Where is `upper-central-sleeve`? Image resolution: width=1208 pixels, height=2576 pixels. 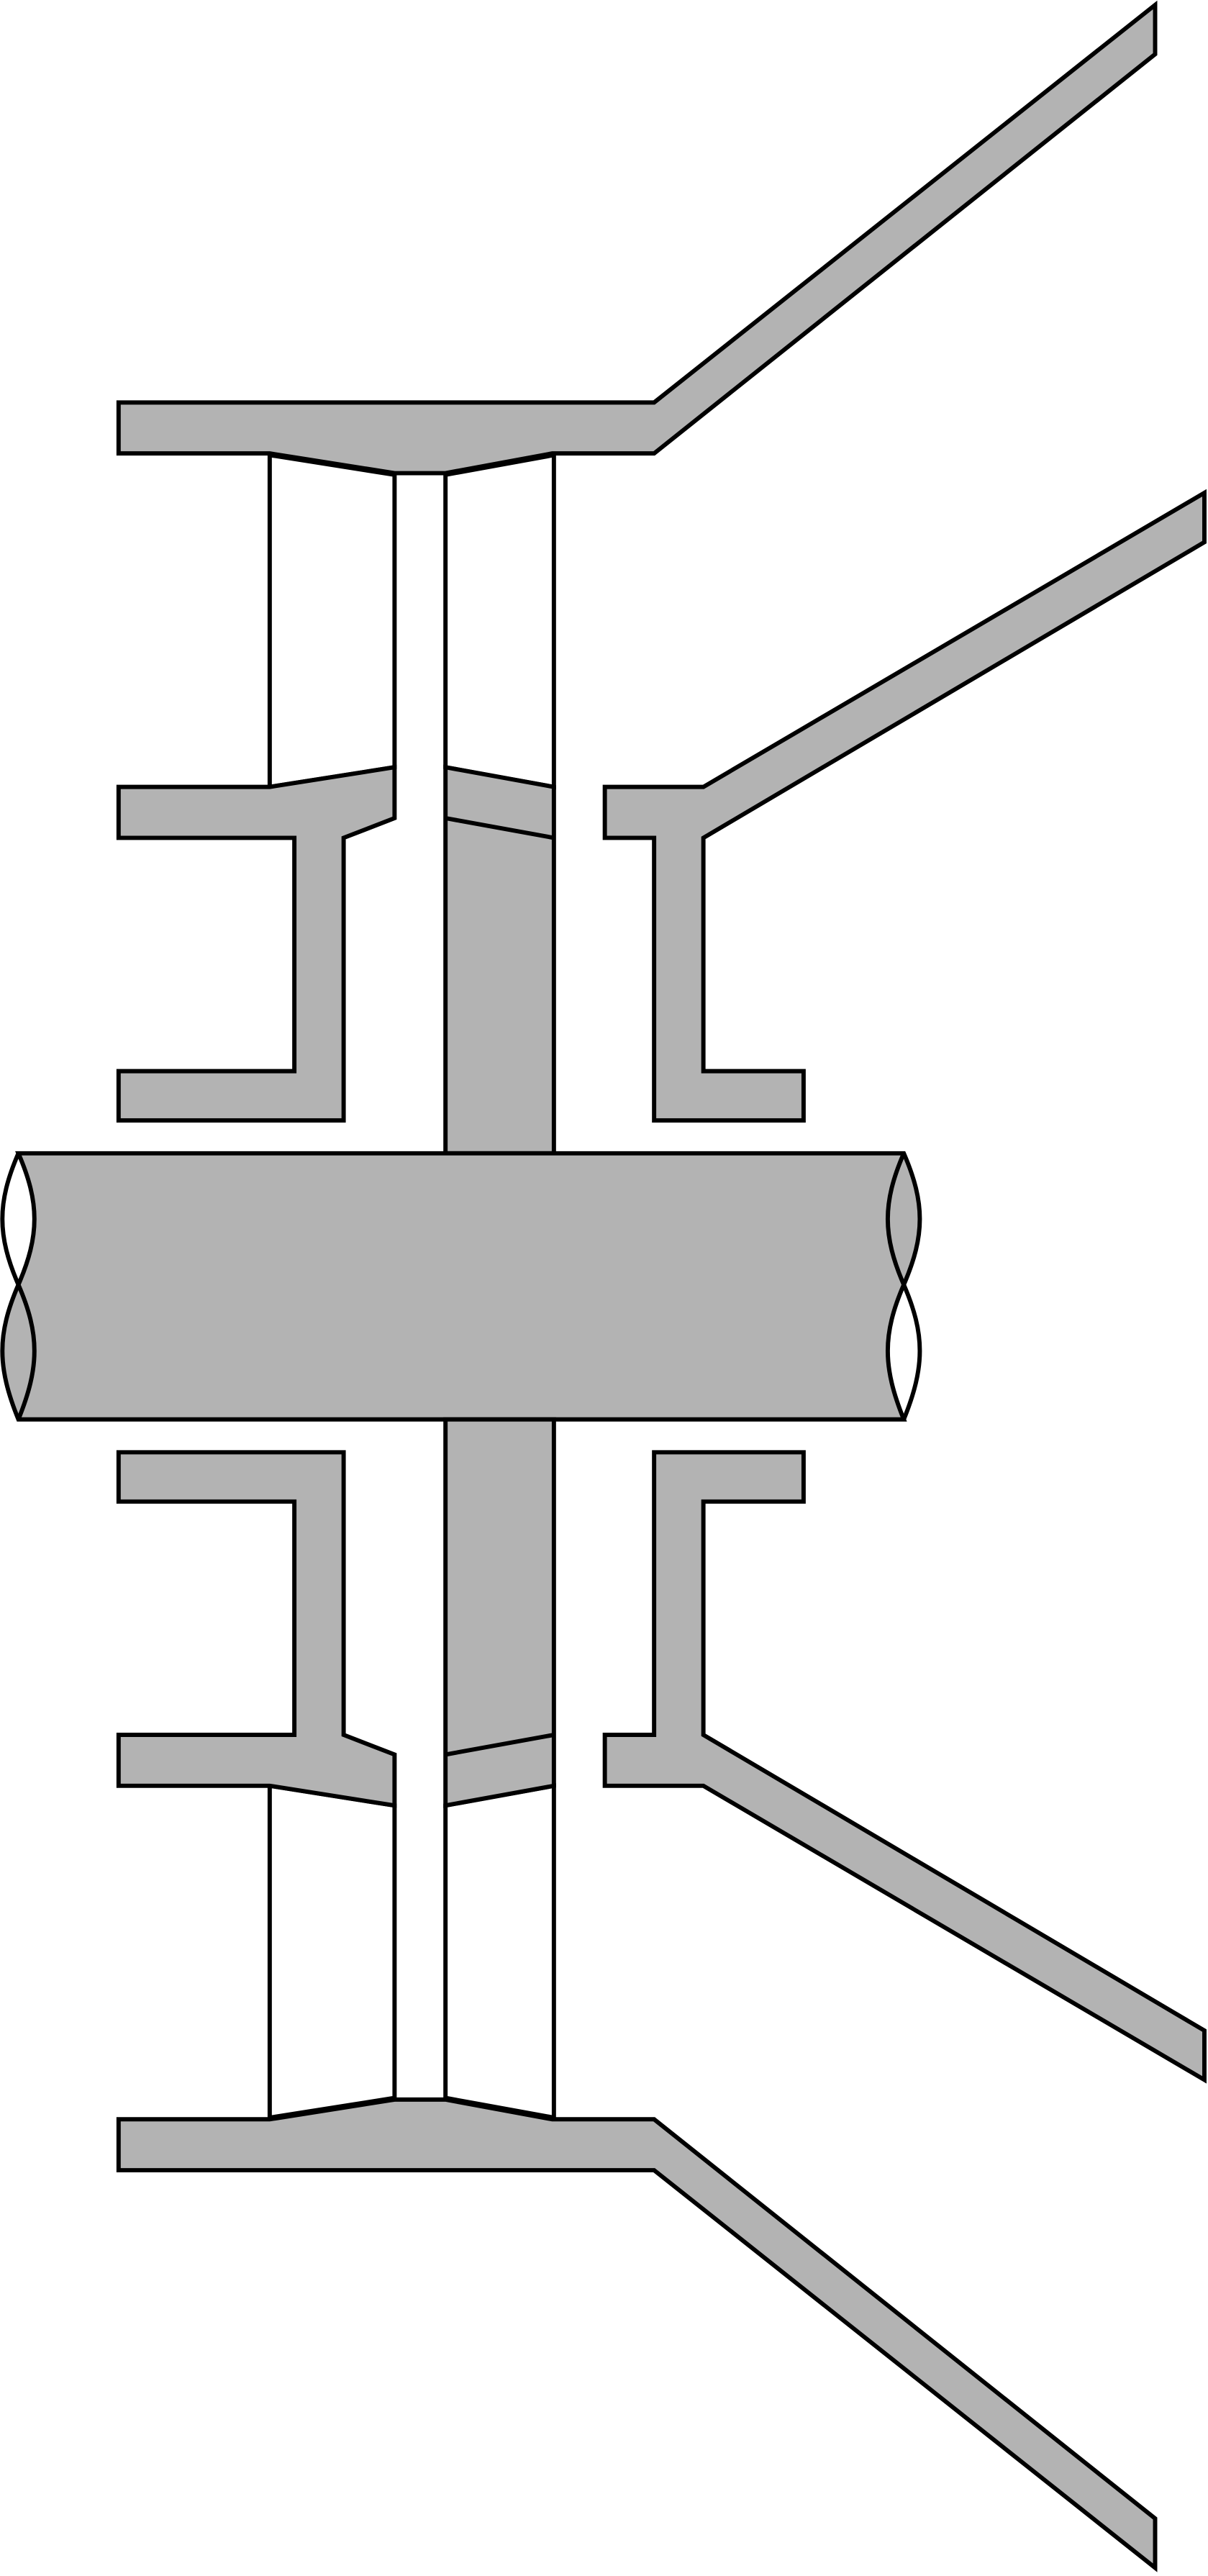
upper-central-sleeve is located at coordinates (499, 960).